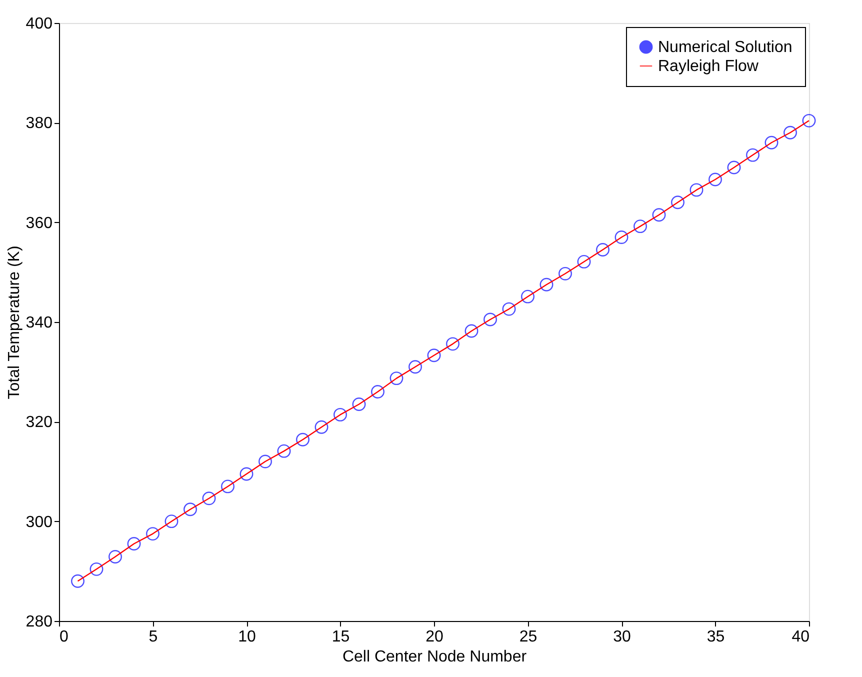 The width and height of the screenshot is (862, 677). Describe the element at coordinates (39, 423) in the screenshot. I see `y-tick-label: 320` at that location.